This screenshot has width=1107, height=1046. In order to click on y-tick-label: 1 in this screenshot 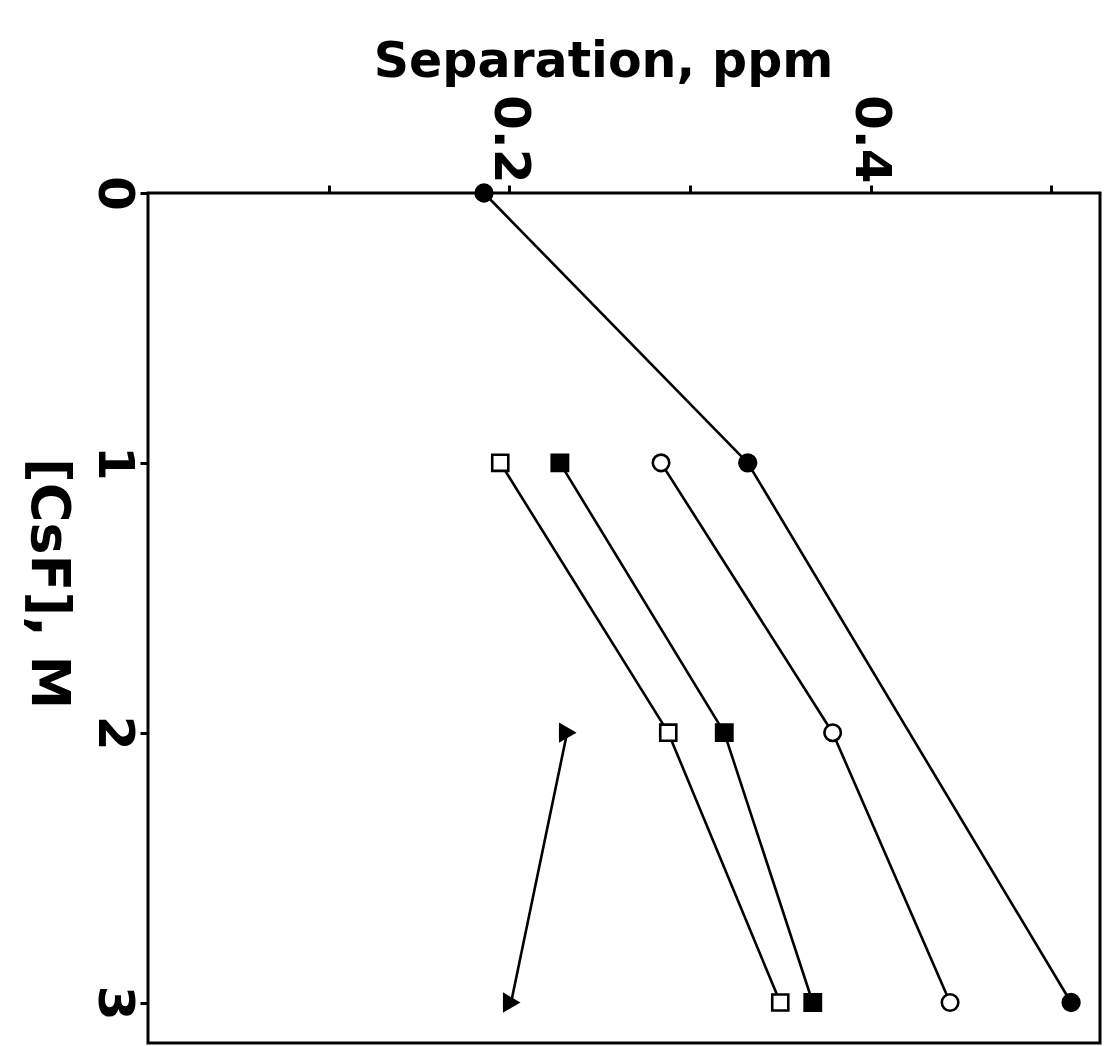, I will do `click(115, 463)`.